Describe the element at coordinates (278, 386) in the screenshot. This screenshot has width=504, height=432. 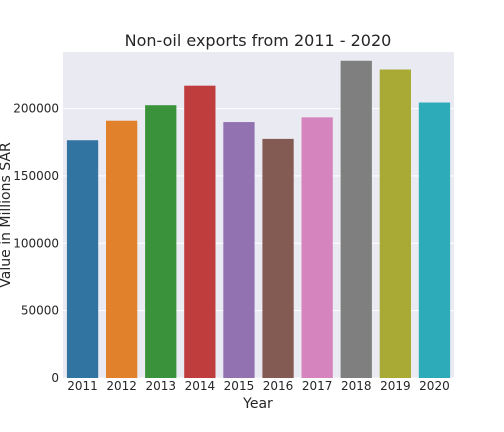
I see `x-tick-label: 2016` at that location.